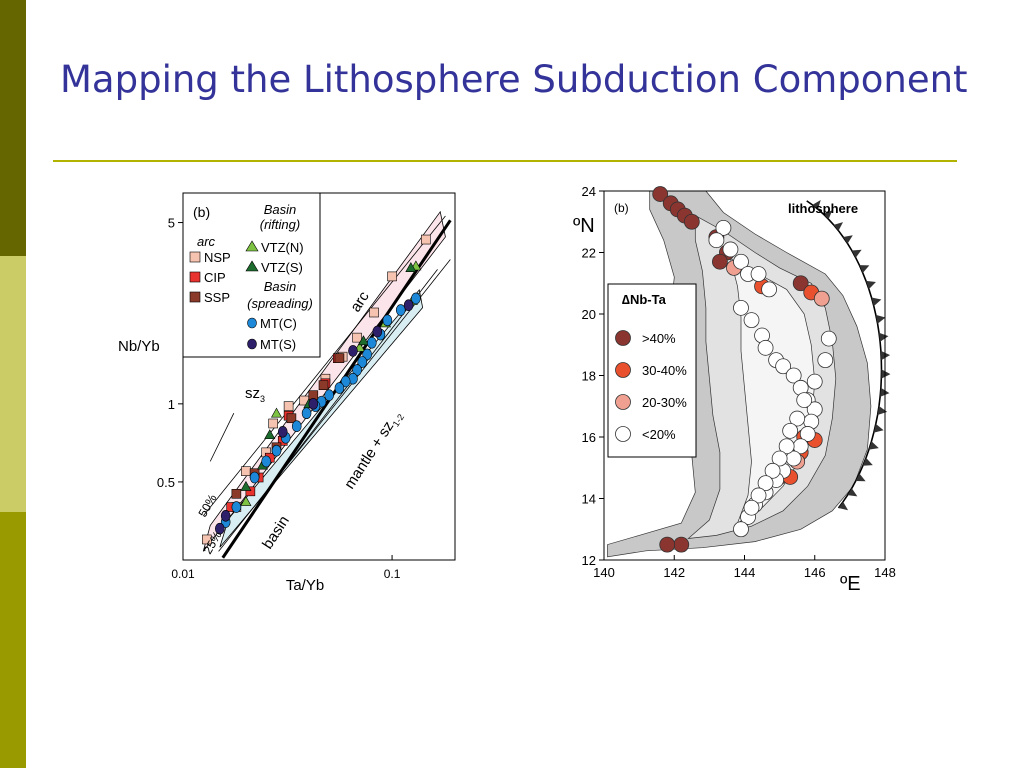 Image resolution: width=1024 pixels, height=768 pixels. What do you see at coordinates (589, 560) in the screenshot?
I see `y-tick-label: 12` at bounding box center [589, 560].